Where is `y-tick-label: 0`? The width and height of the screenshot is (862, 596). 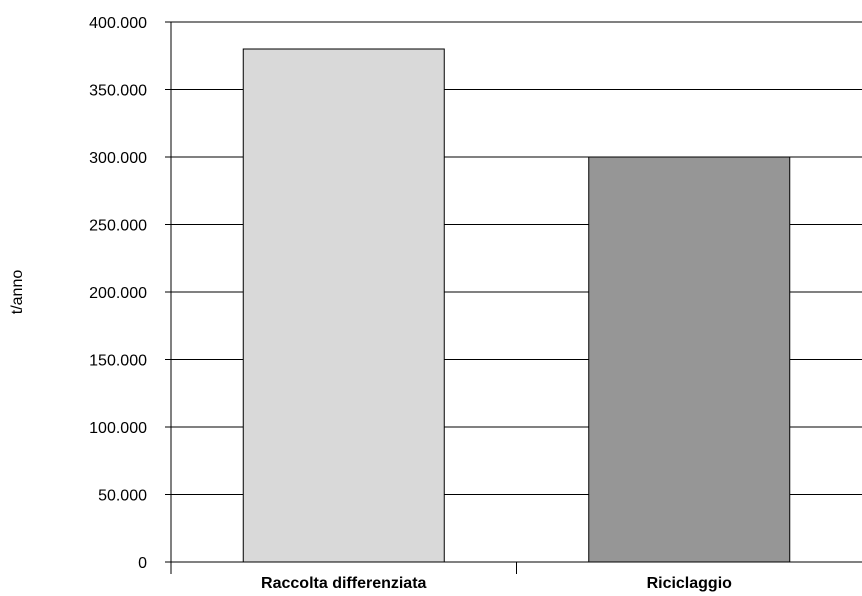
y-tick-label: 0 is located at coordinates (142, 563).